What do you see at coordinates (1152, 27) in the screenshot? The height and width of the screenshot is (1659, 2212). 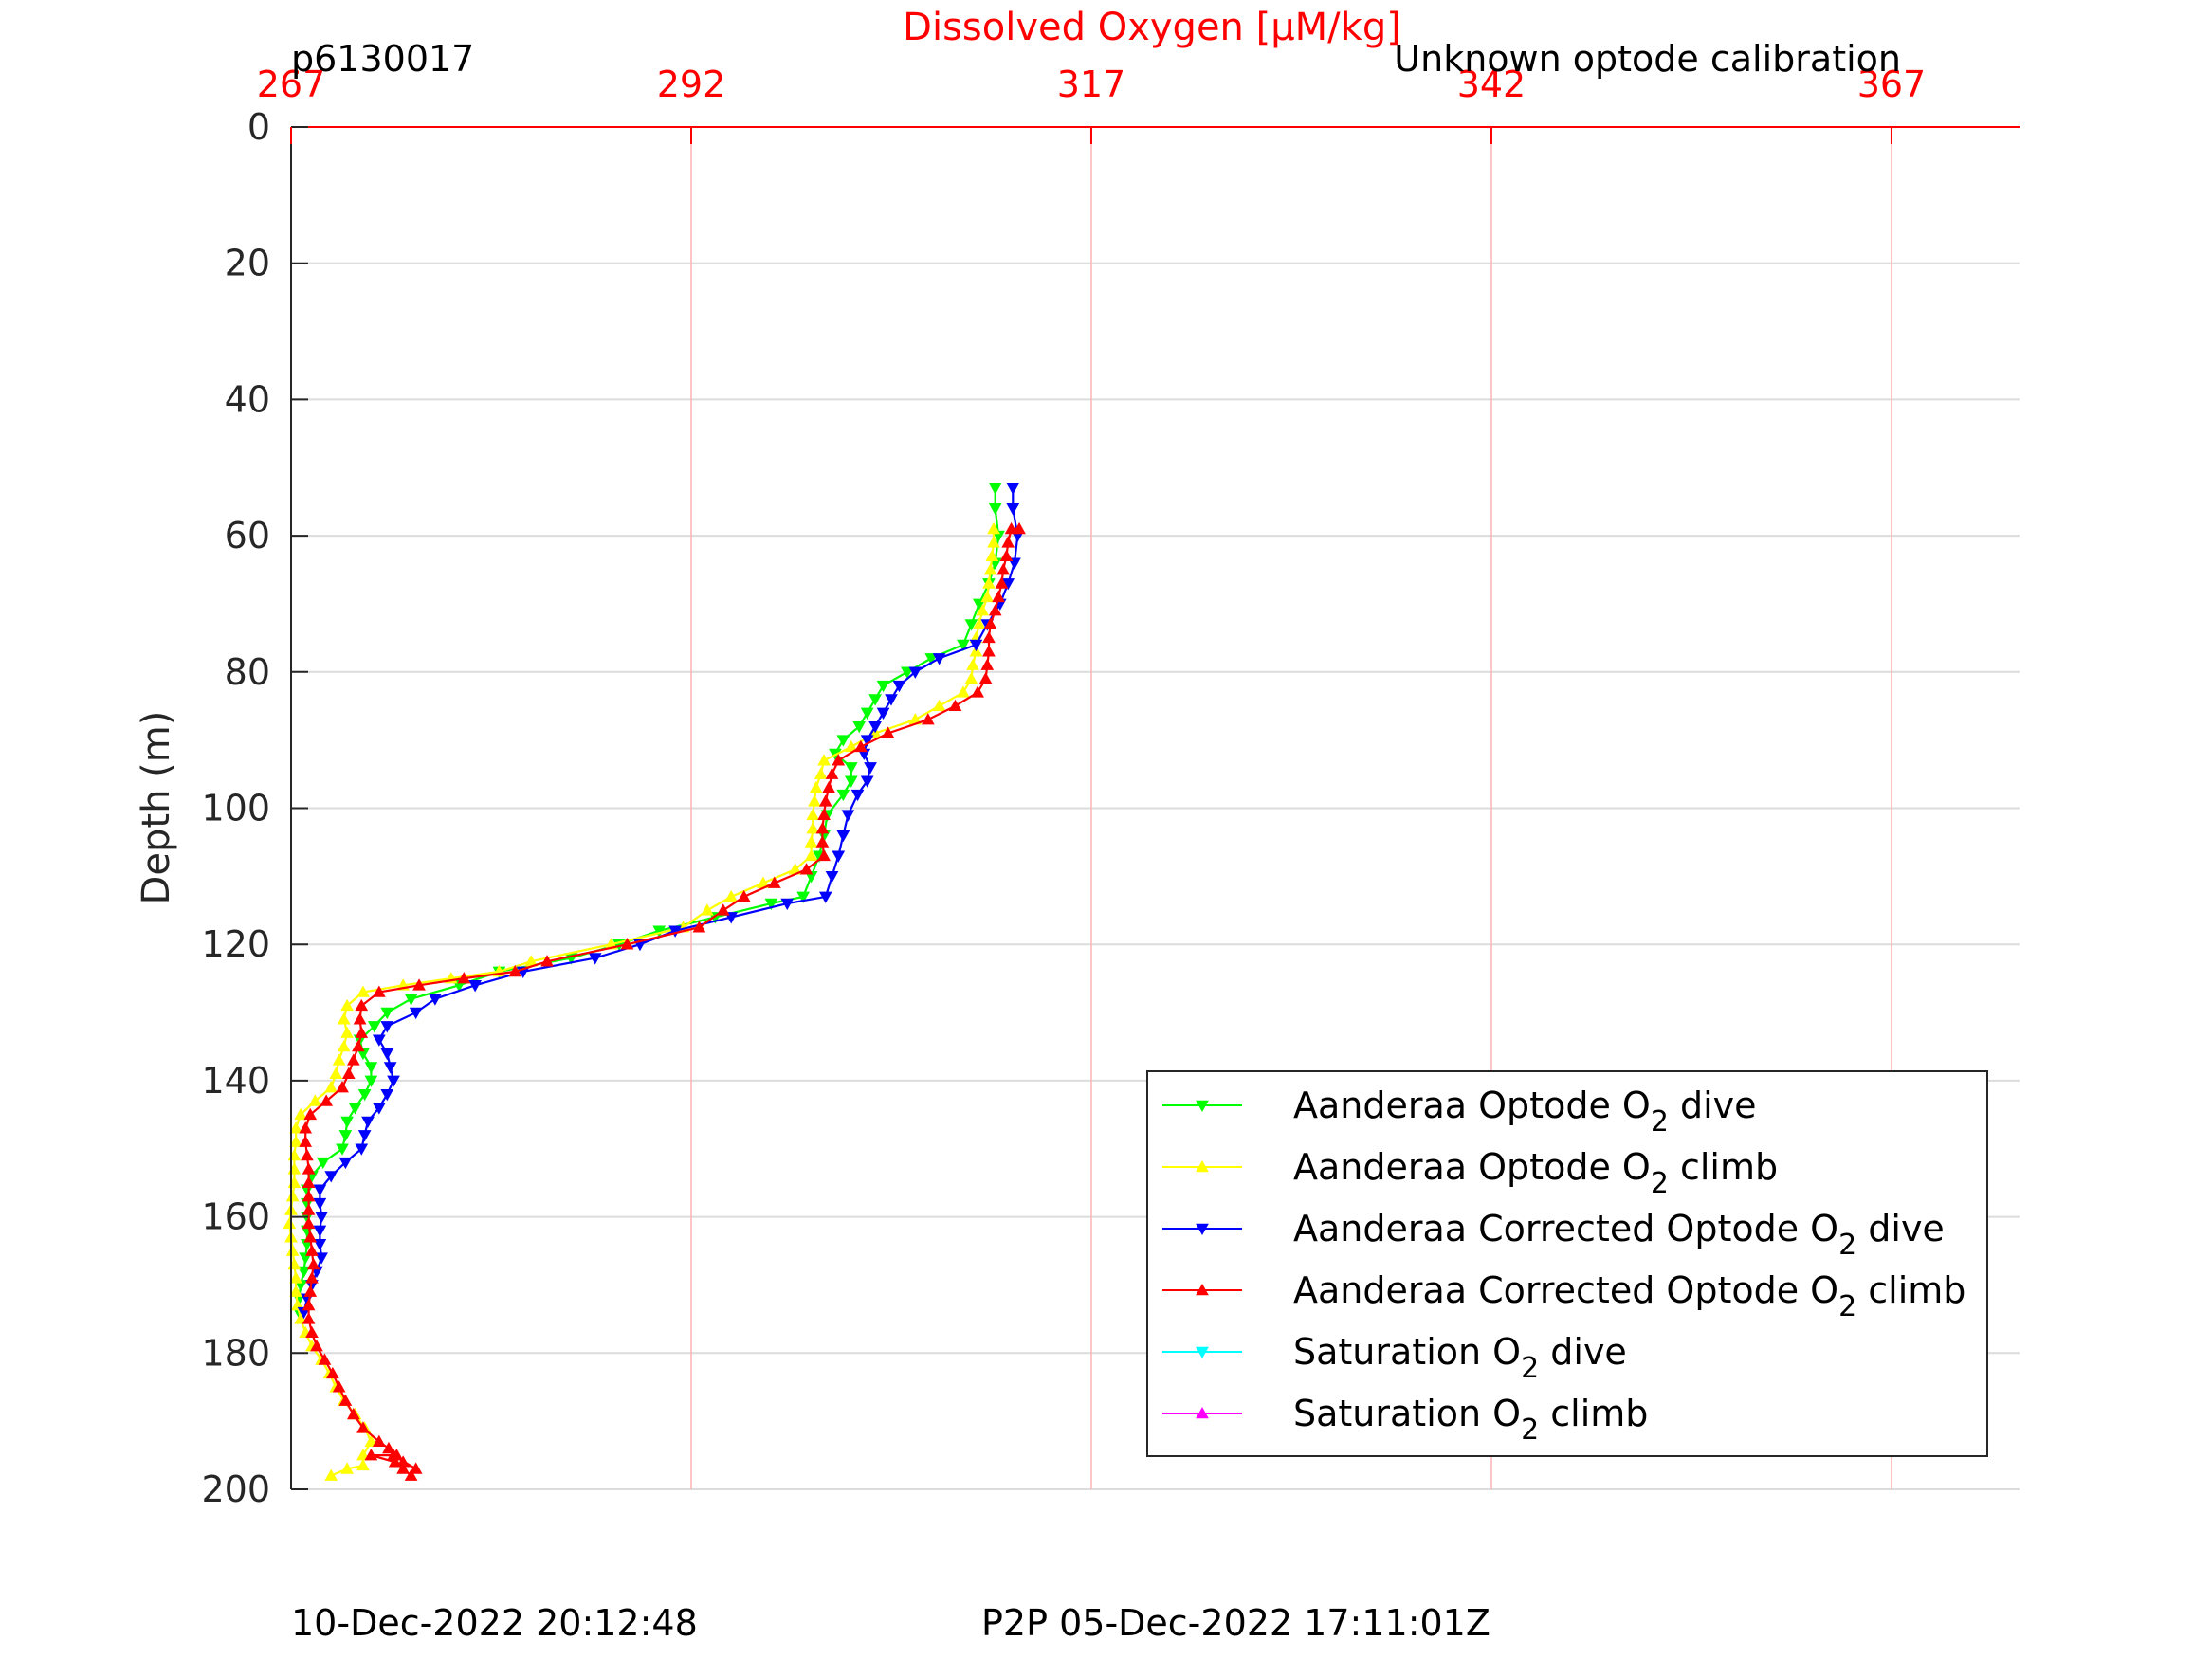 I see `chart-title: Dissolved Oxygen [μM/kg]` at bounding box center [1152, 27].